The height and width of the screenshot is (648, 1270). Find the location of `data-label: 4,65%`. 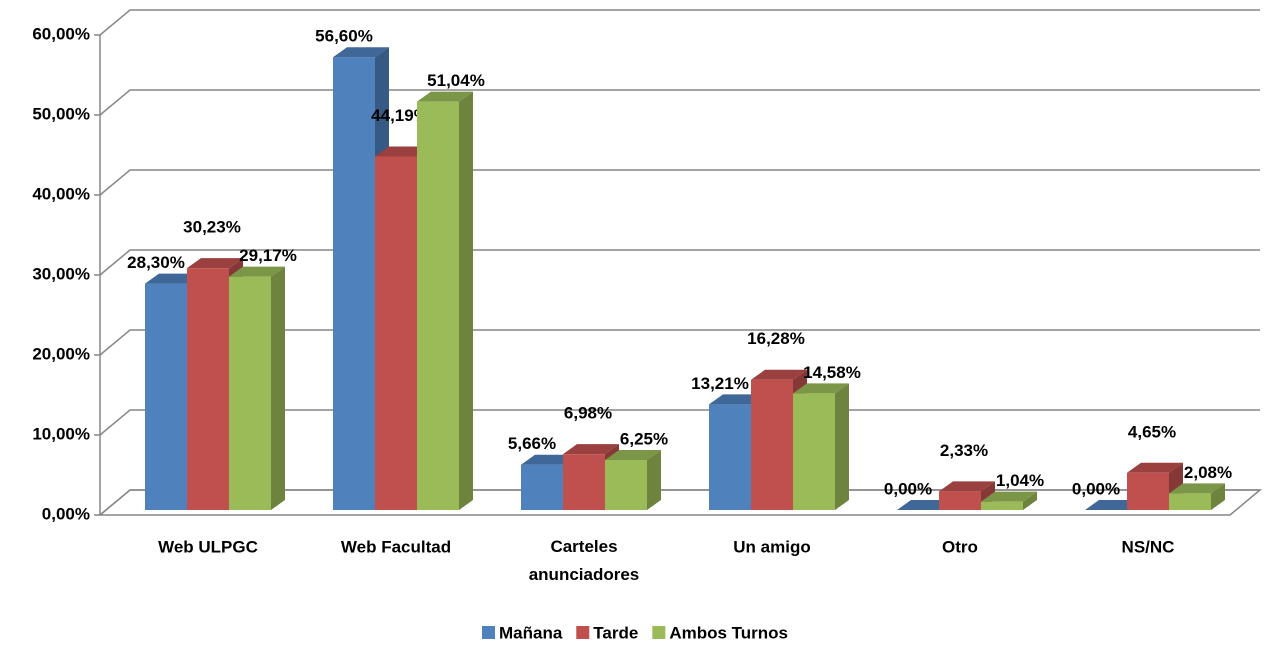

data-label: 4,65% is located at coordinates (1152, 431).